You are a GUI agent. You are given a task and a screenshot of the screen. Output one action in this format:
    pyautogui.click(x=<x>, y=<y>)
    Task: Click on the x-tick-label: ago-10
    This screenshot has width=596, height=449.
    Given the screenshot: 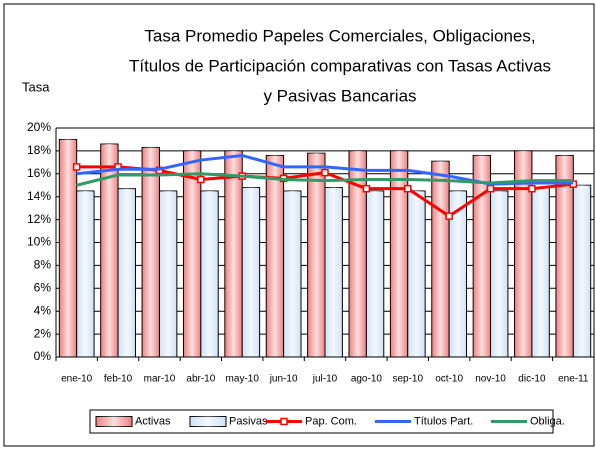 What is the action you would take?
    pyautogui.click(x=367, y=379)
    